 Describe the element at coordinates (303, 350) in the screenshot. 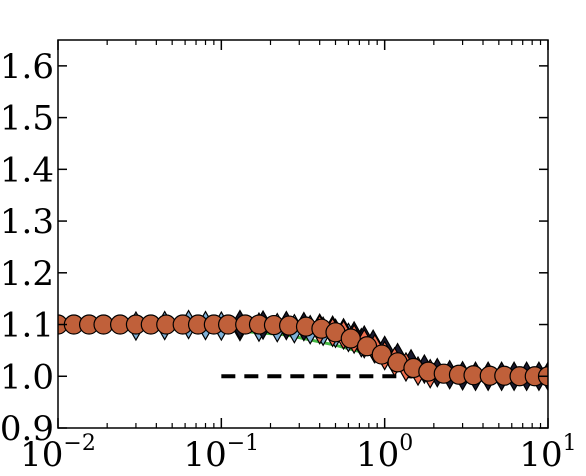

I see `data-marks` at that location.